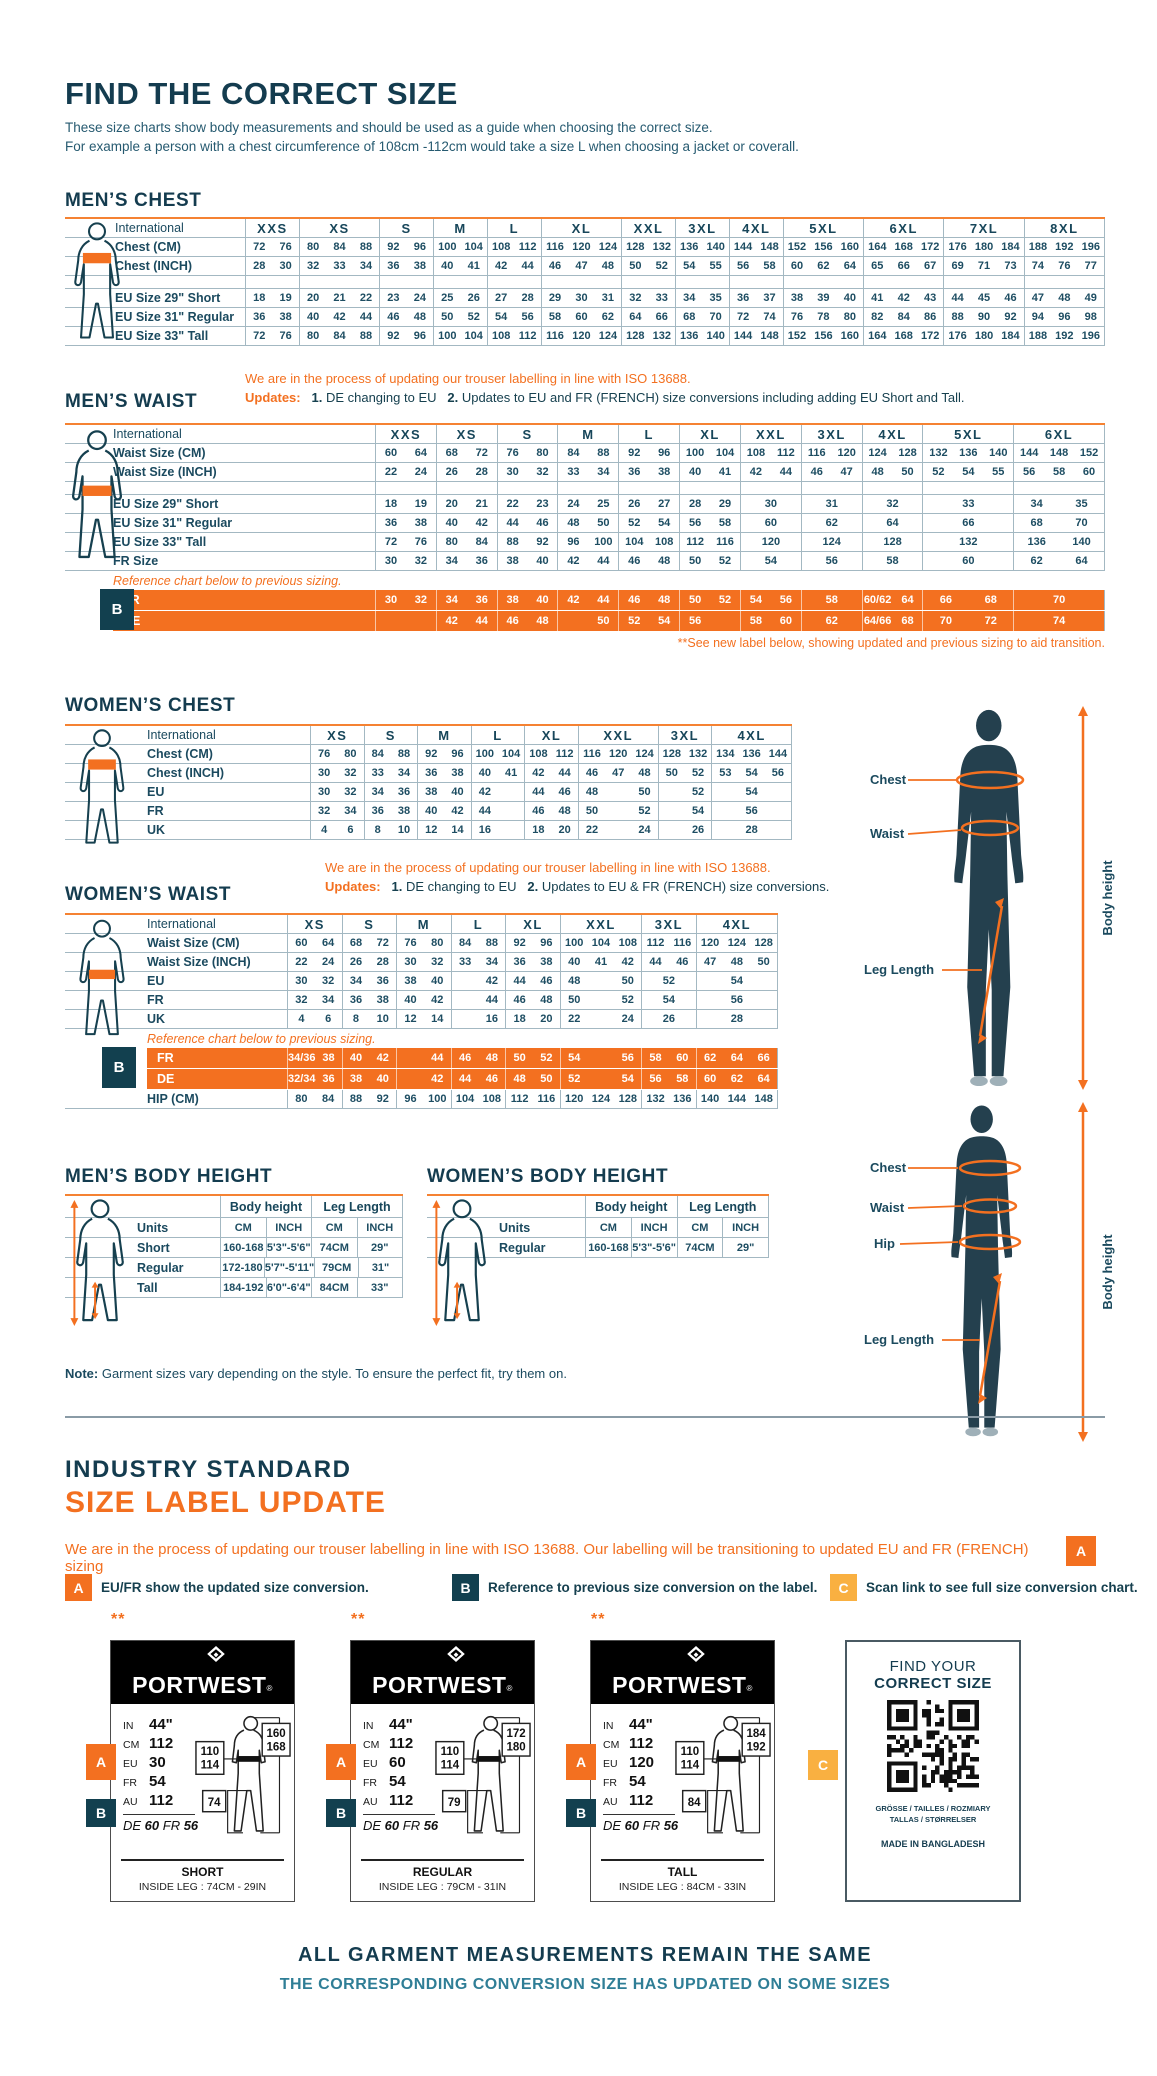 Image resolution: width=1157 pixels, height=2076 pixels. Describe the element at coordinates (136, 561) in the screenshot. I see `row-label: FR Size` at that location.